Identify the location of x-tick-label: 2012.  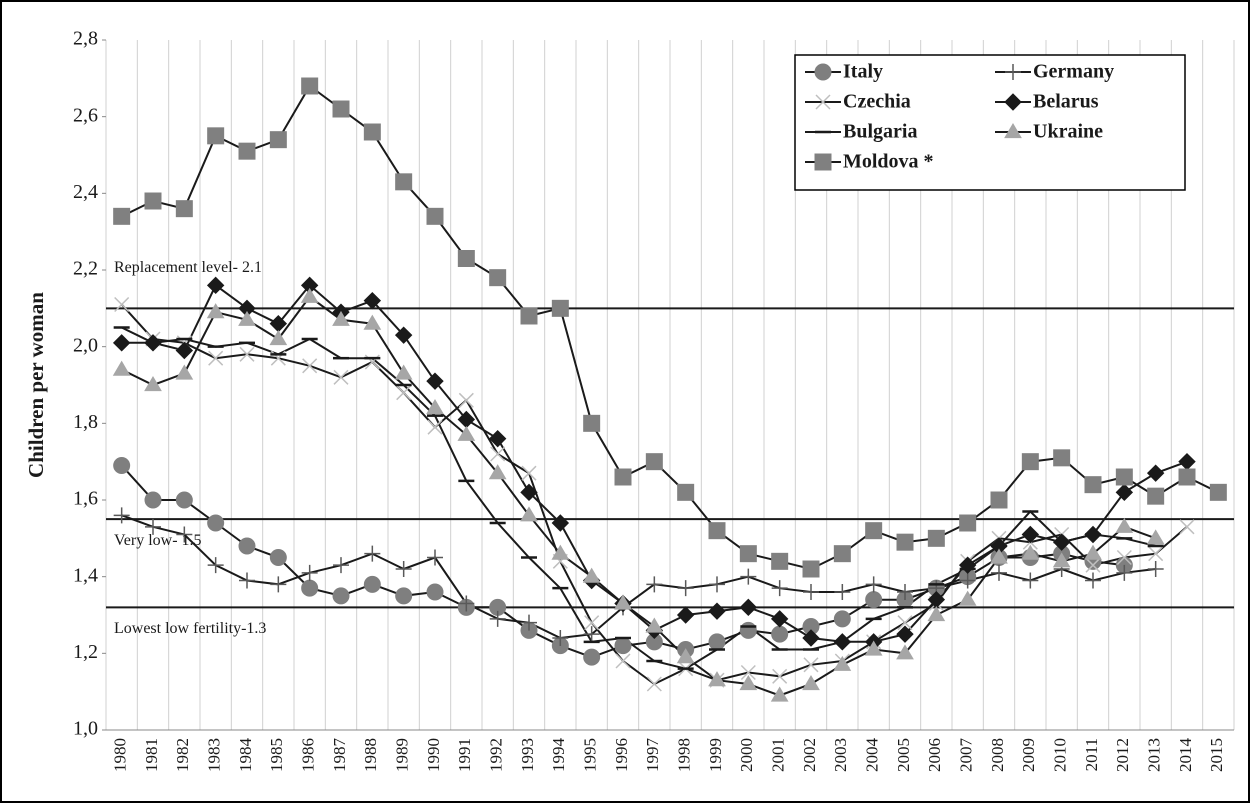
(1122, 755).